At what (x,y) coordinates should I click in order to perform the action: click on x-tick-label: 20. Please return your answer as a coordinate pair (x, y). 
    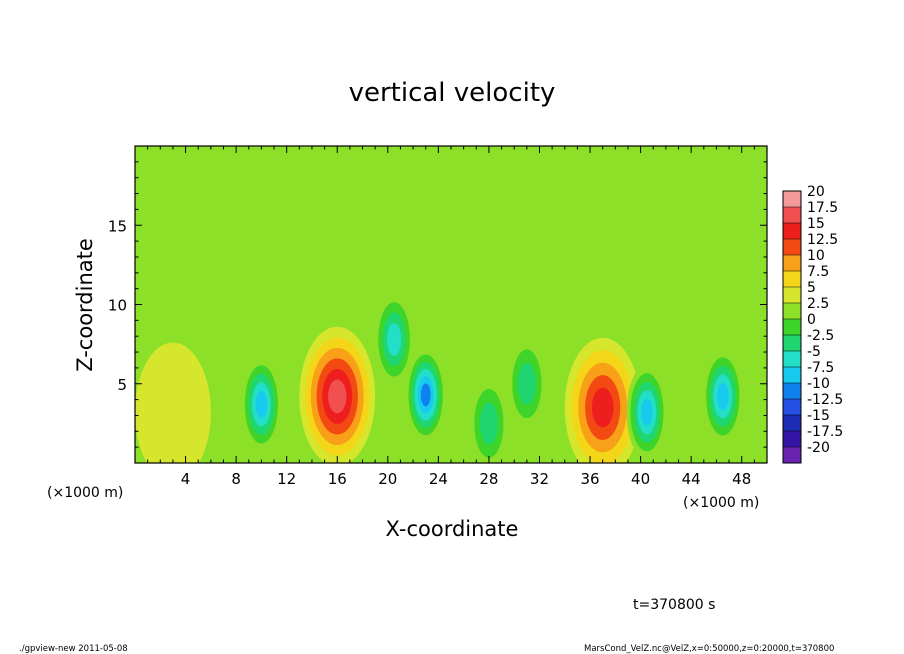
    Looking at the image, I should click on (387, 479).